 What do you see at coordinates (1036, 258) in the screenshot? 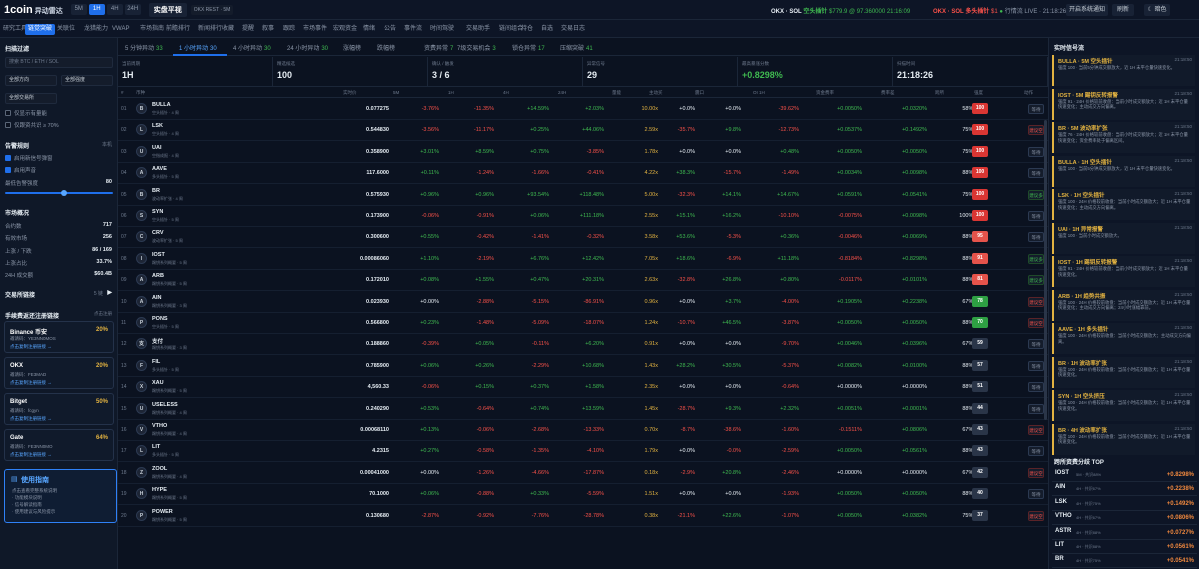
I see `action-button: 建议多` at bounding box center [1036, 258].